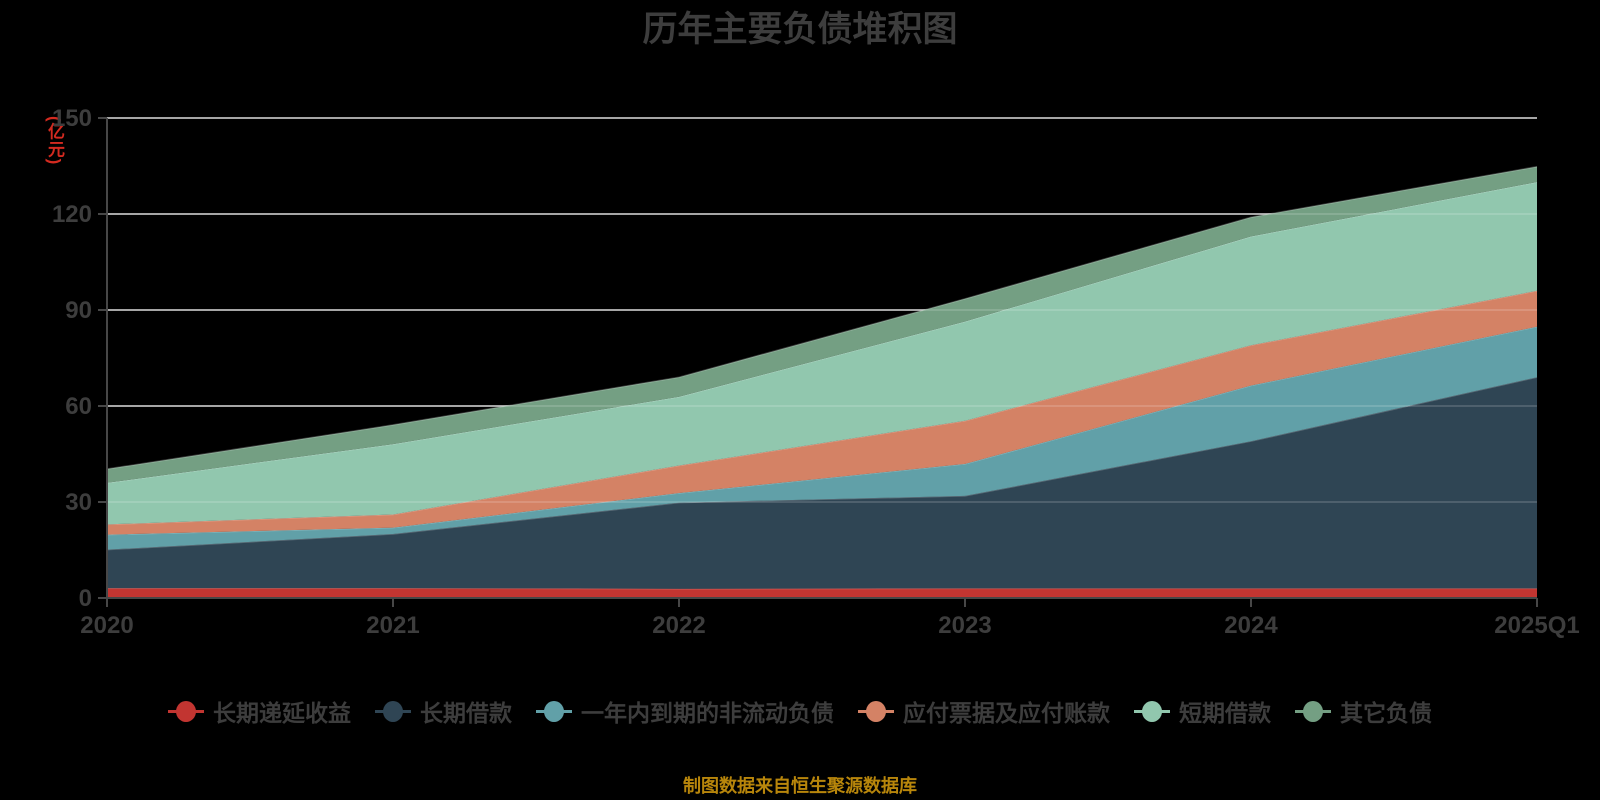  What do you see at coordinates (1251, 625) in the screenshot?
I see `x-tick-label: 2024` at bounding box center [1251, 625].